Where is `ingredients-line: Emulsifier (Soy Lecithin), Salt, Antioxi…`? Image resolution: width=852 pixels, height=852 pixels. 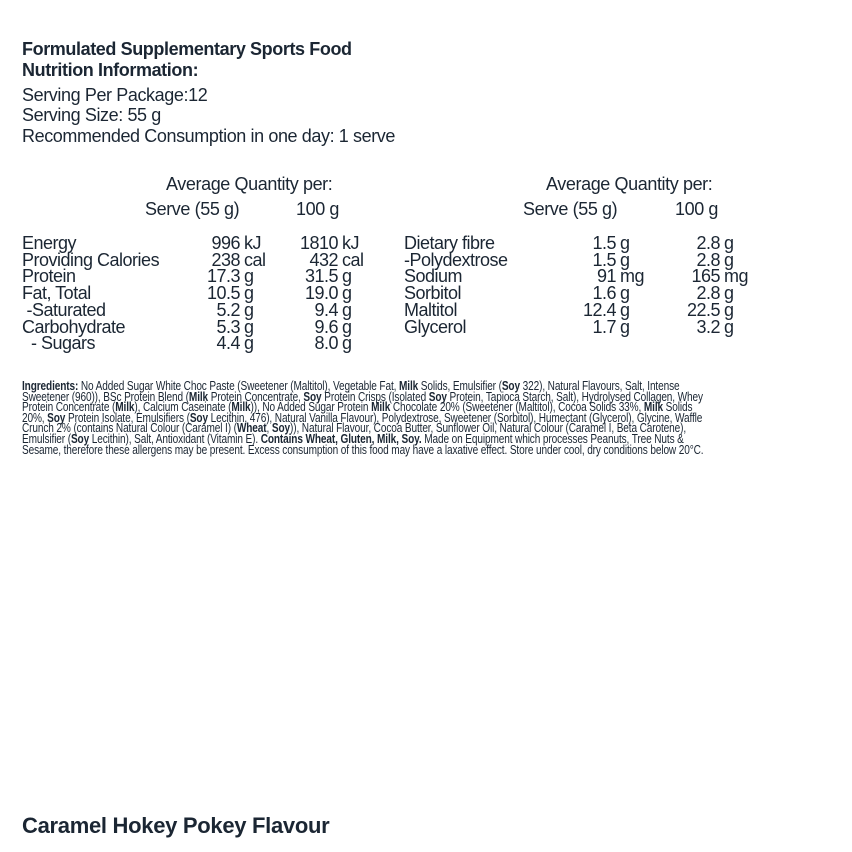 ingredients-line: Emulsifier (Soy Lecithin), Salt, Antioxi… is located at coordinates (362, 438).